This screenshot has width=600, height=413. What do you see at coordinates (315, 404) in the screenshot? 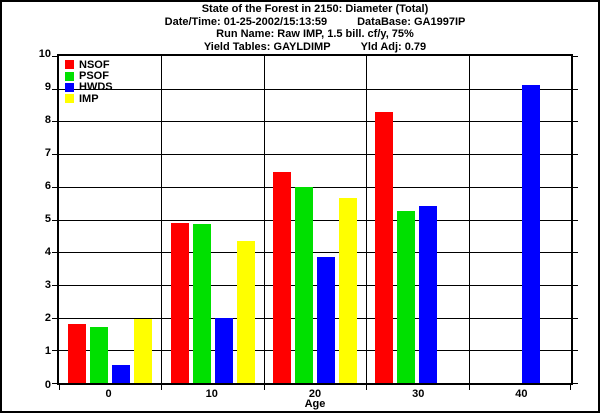
I see `x-axis-title: Age` at bounding box center [315, 404].